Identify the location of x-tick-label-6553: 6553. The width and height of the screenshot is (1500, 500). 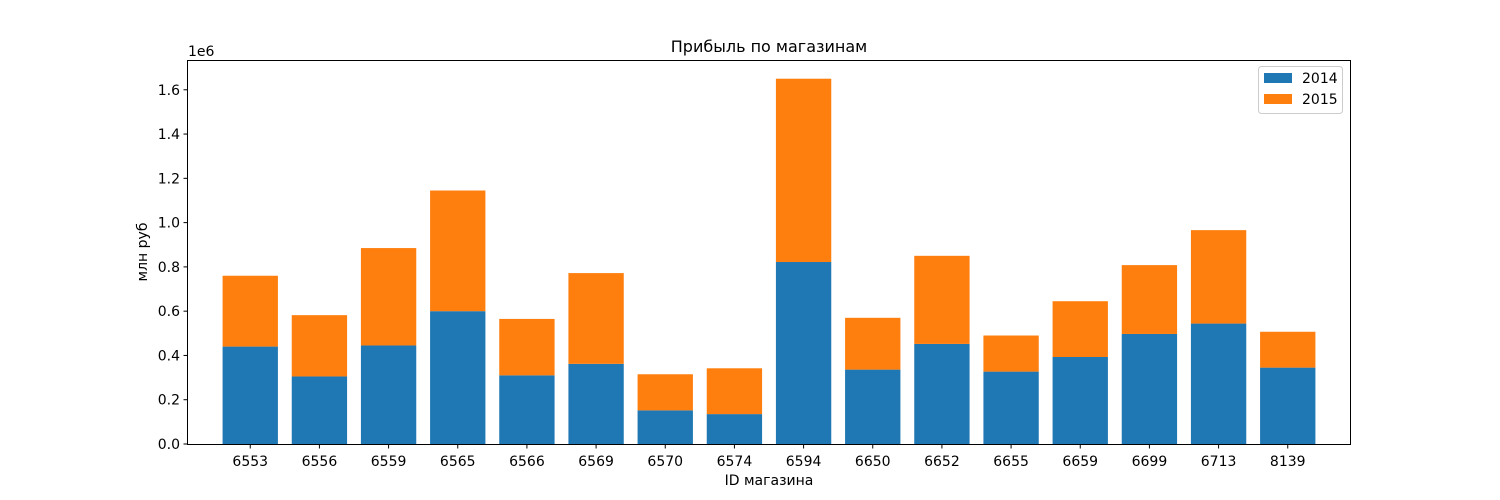
(250, 462).